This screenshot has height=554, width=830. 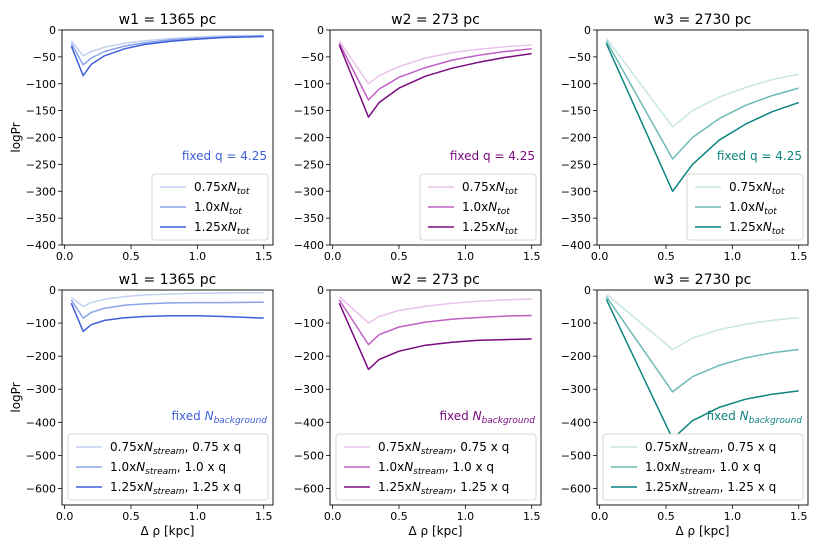 What do you see at coordinates (576, 84) in the screenshot?
I see `y-tick-label: −100` at bounding box center [576, 84].